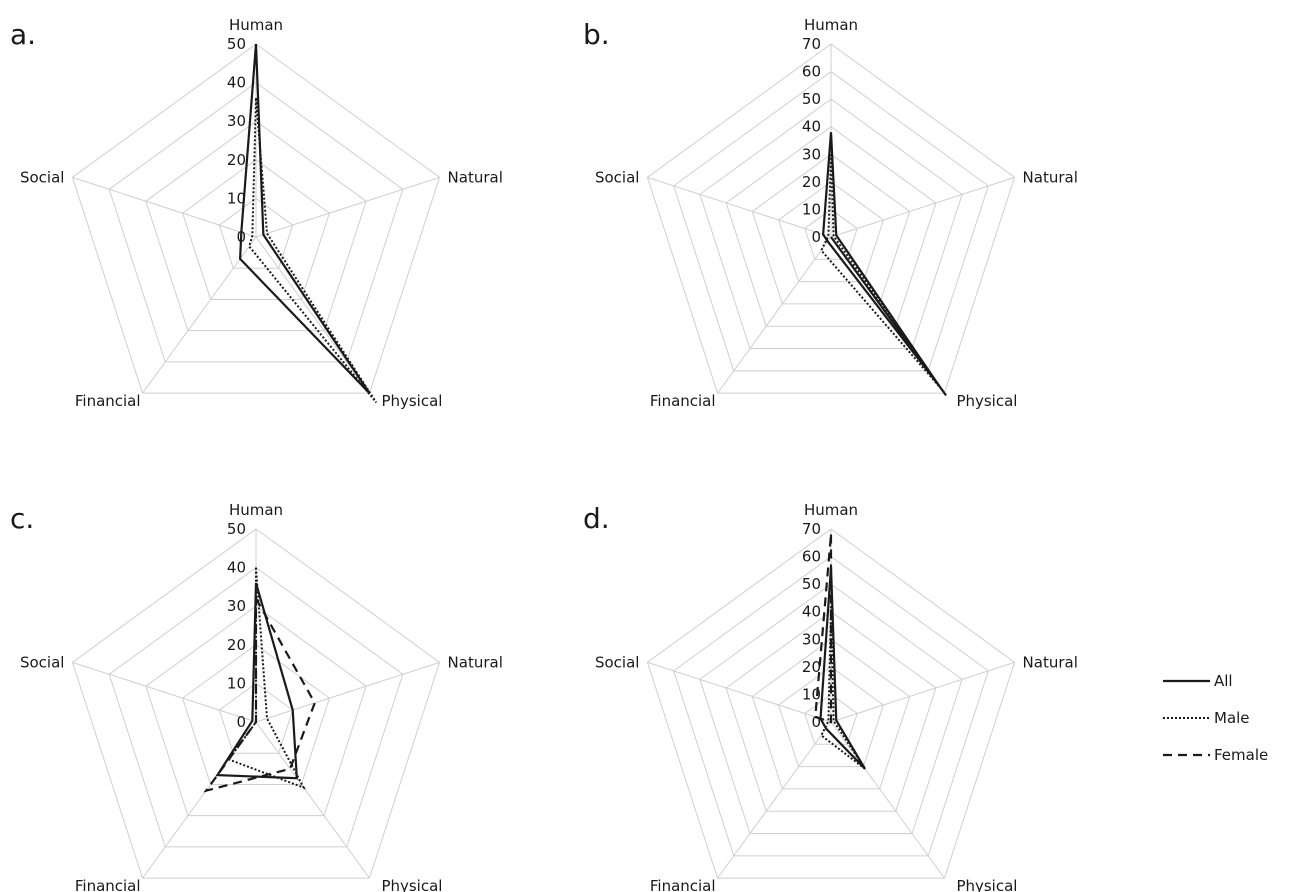 The image size is (1292, 892). What do you see at coordinates (22, 518) in the screenshot?
I see `panel-letter: c.` at bounding box center [22, 518].